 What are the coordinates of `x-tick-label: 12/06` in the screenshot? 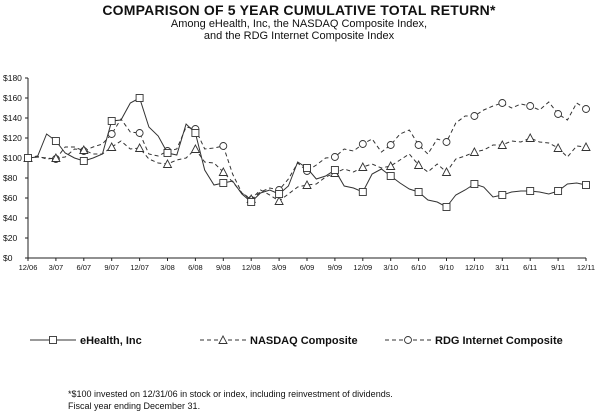 It's located at (28, 267).